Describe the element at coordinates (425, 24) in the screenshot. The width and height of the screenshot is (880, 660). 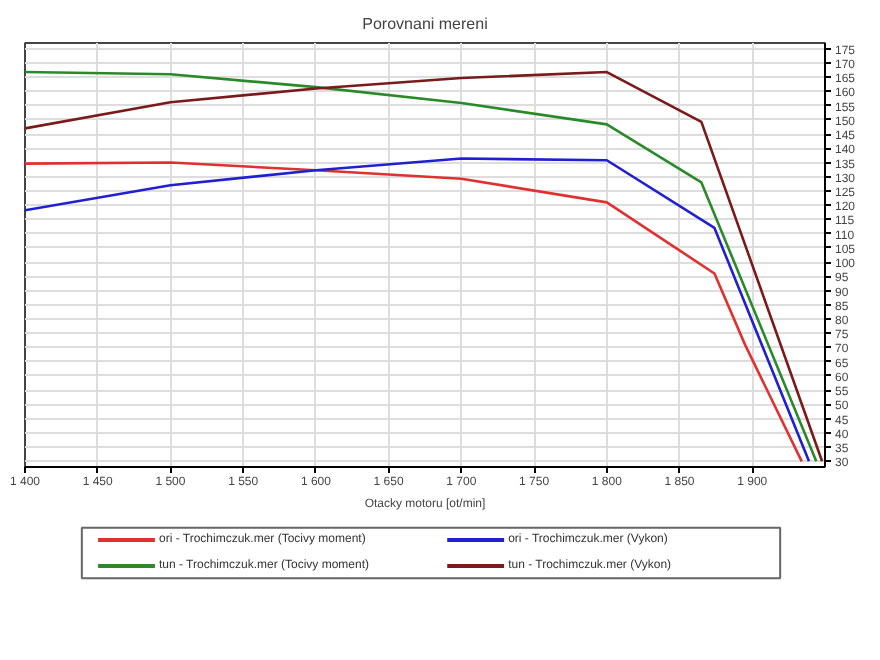
I see `chart-title: Porovnani mereni` at that location.